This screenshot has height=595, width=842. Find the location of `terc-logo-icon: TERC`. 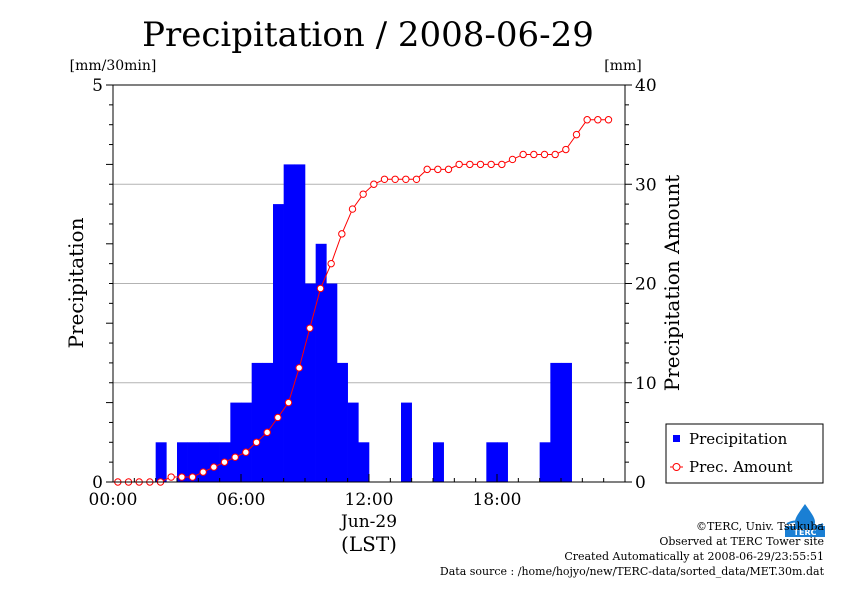

terc-logo-icon: TERC is located at coordinates (805, 520).